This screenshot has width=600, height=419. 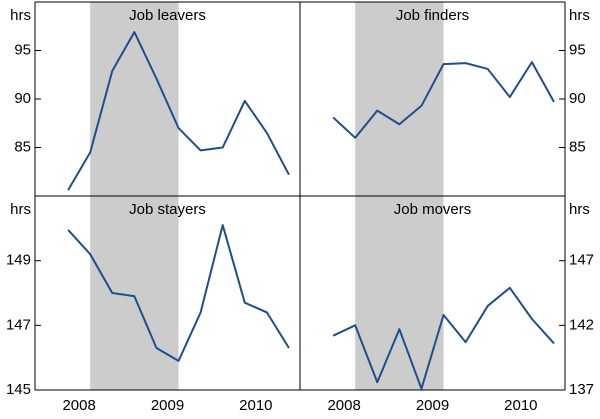 What do you see at coordinates (18, 389) in the screenshot?
I see `y-tick-label: 145` at bounding box center [18, 389].